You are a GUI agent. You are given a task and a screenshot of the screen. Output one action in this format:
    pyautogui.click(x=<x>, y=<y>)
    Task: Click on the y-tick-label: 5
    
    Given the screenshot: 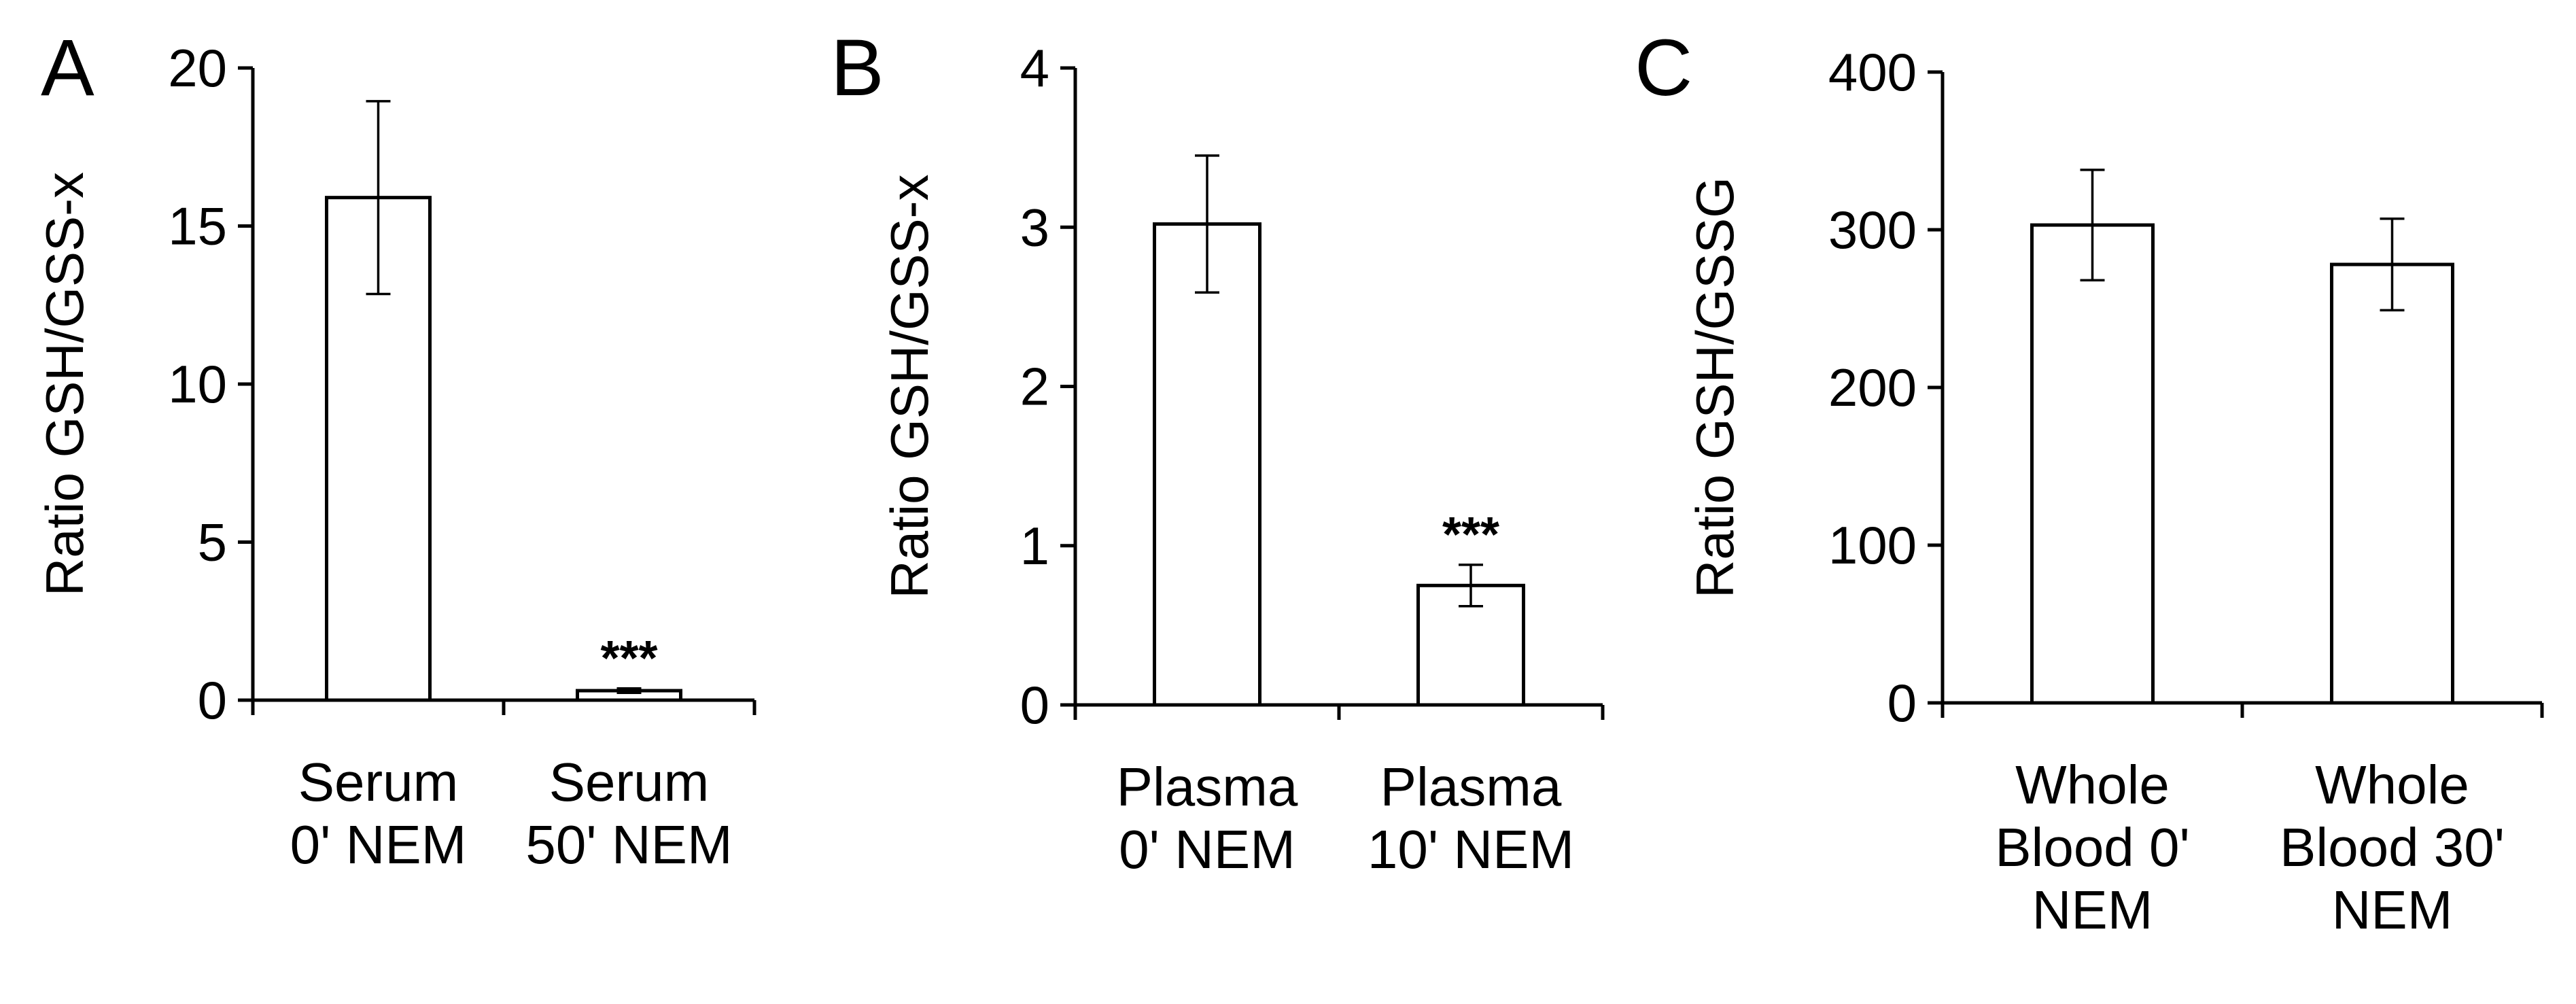 What is the action you would take?
    pyautogui.click(x=212, y=542)
    